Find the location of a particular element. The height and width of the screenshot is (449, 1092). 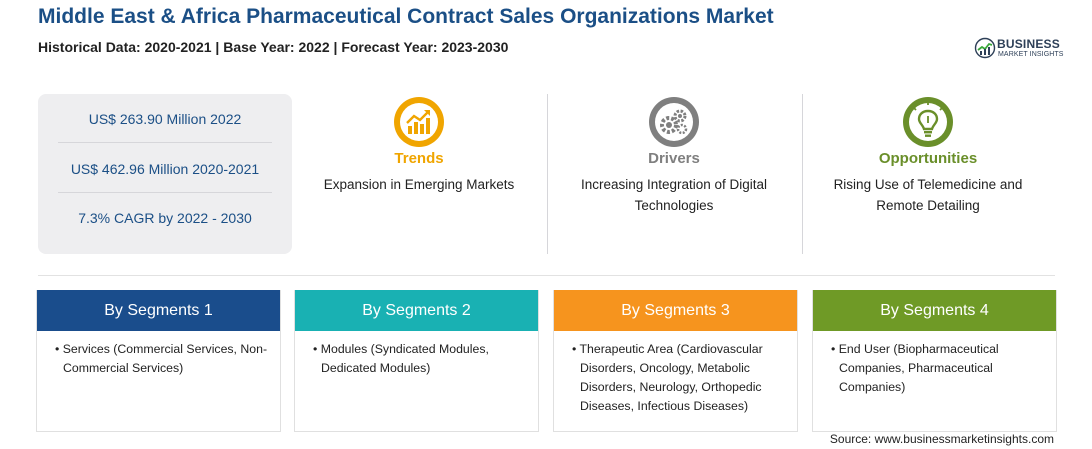

gears-icon is located at coordinates (674, 122).